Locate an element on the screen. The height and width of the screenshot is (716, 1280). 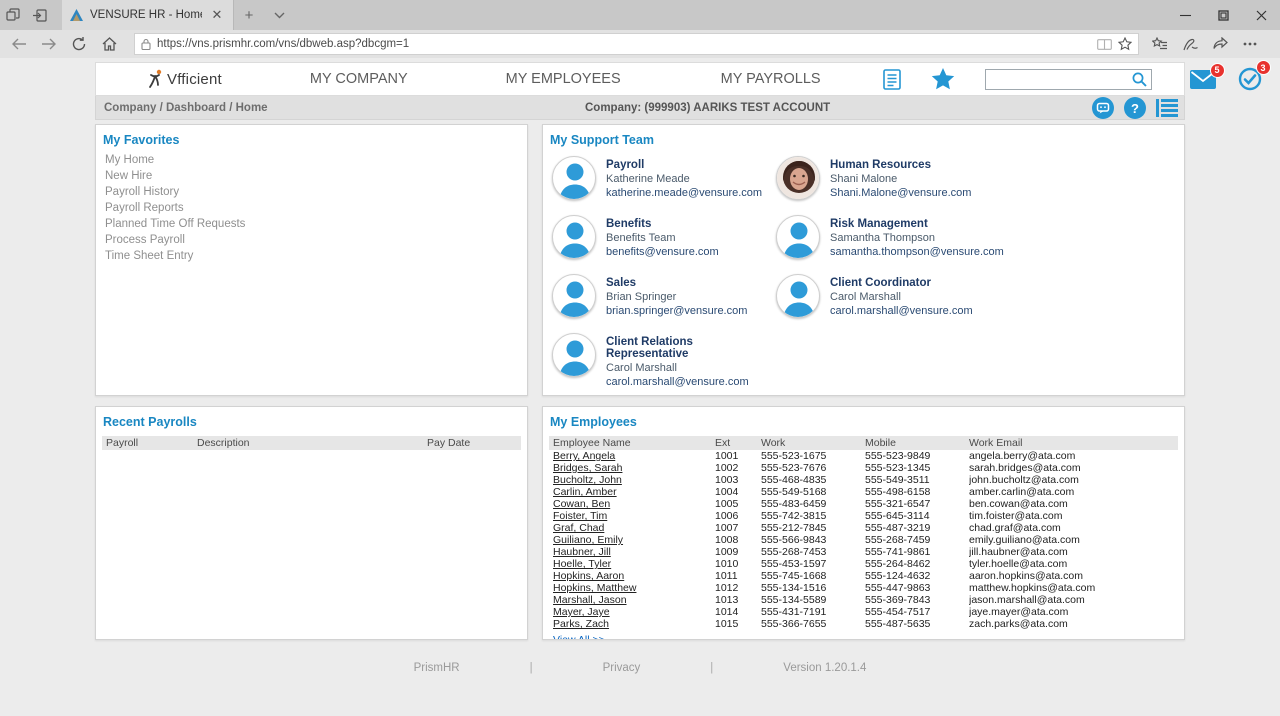
footer-brand: PrismHR is located at coordinates (436, 668).